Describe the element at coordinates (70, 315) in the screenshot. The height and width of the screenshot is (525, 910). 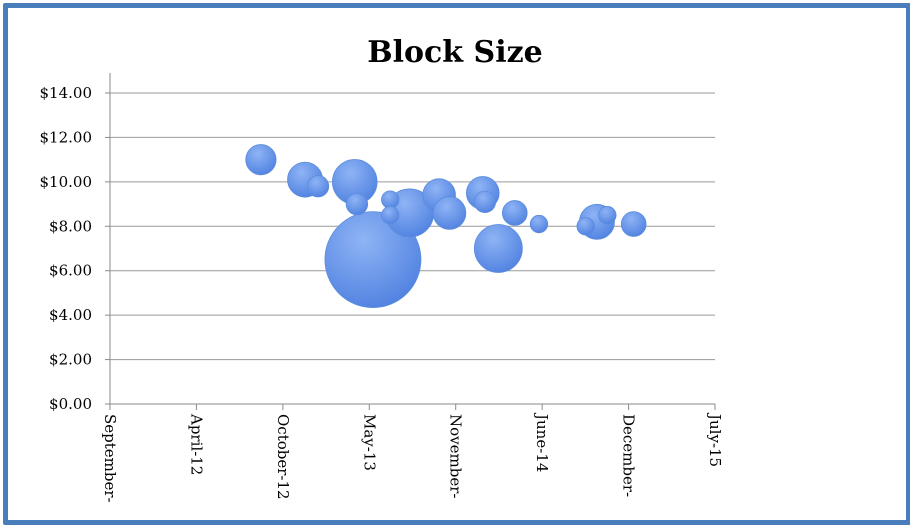
I see `y-tick-label: $4.00` at that location.